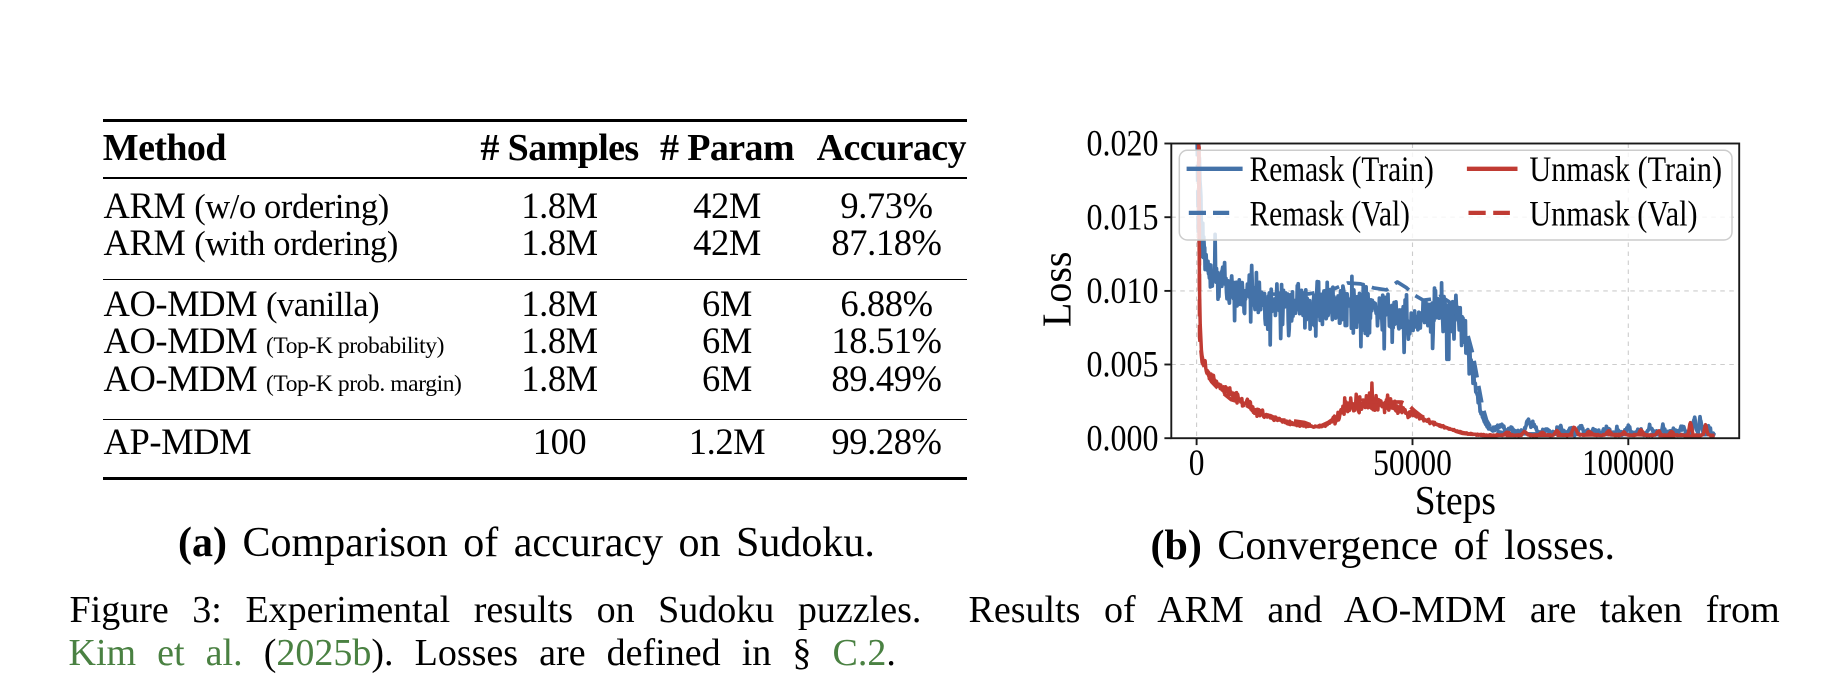 This screenshot has width=1838, height=696. Describe the element at coordinates (1123, 144) in the screenshot. I see `svg-text: 0.020` at that location.